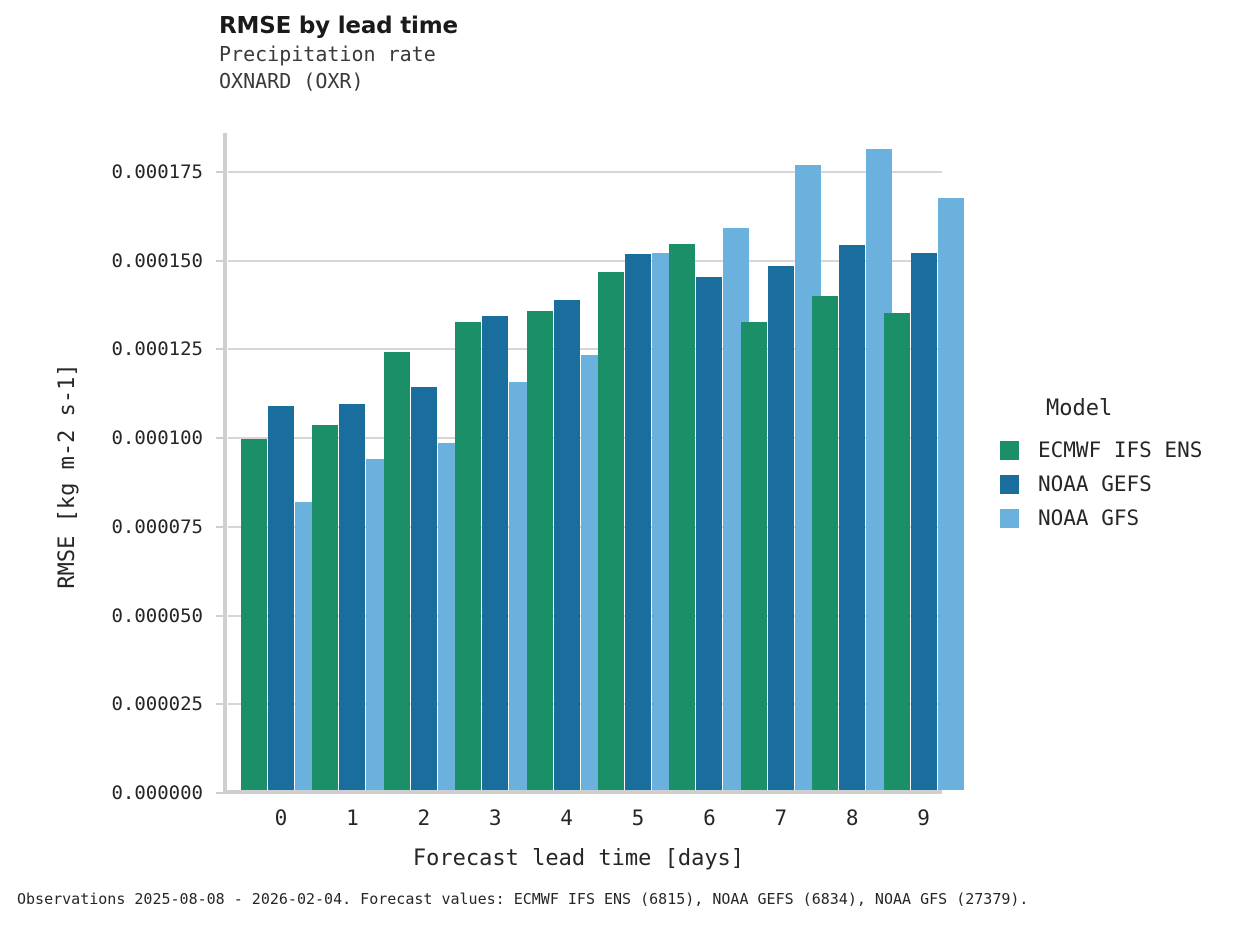 Image resolution: width=1241 pixels, height=928 pixels. I want to click on x-axis-tick-labels: 0 1 2 3 4 5 6 7 8 9, so click(578, 820).